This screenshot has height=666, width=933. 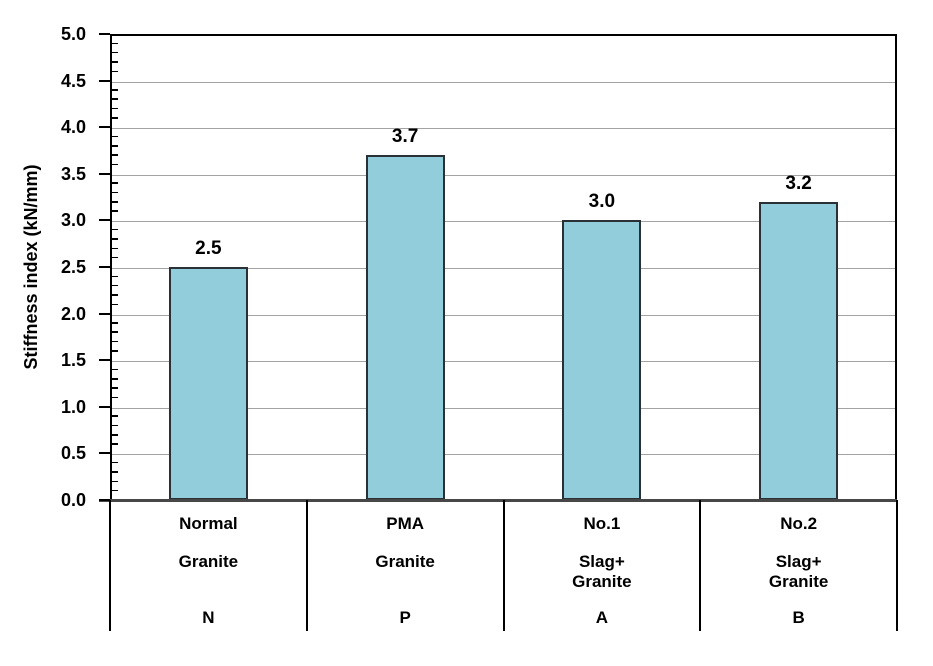 I want to click on y-tick-label: 1.5, so click(x=73, y=360).